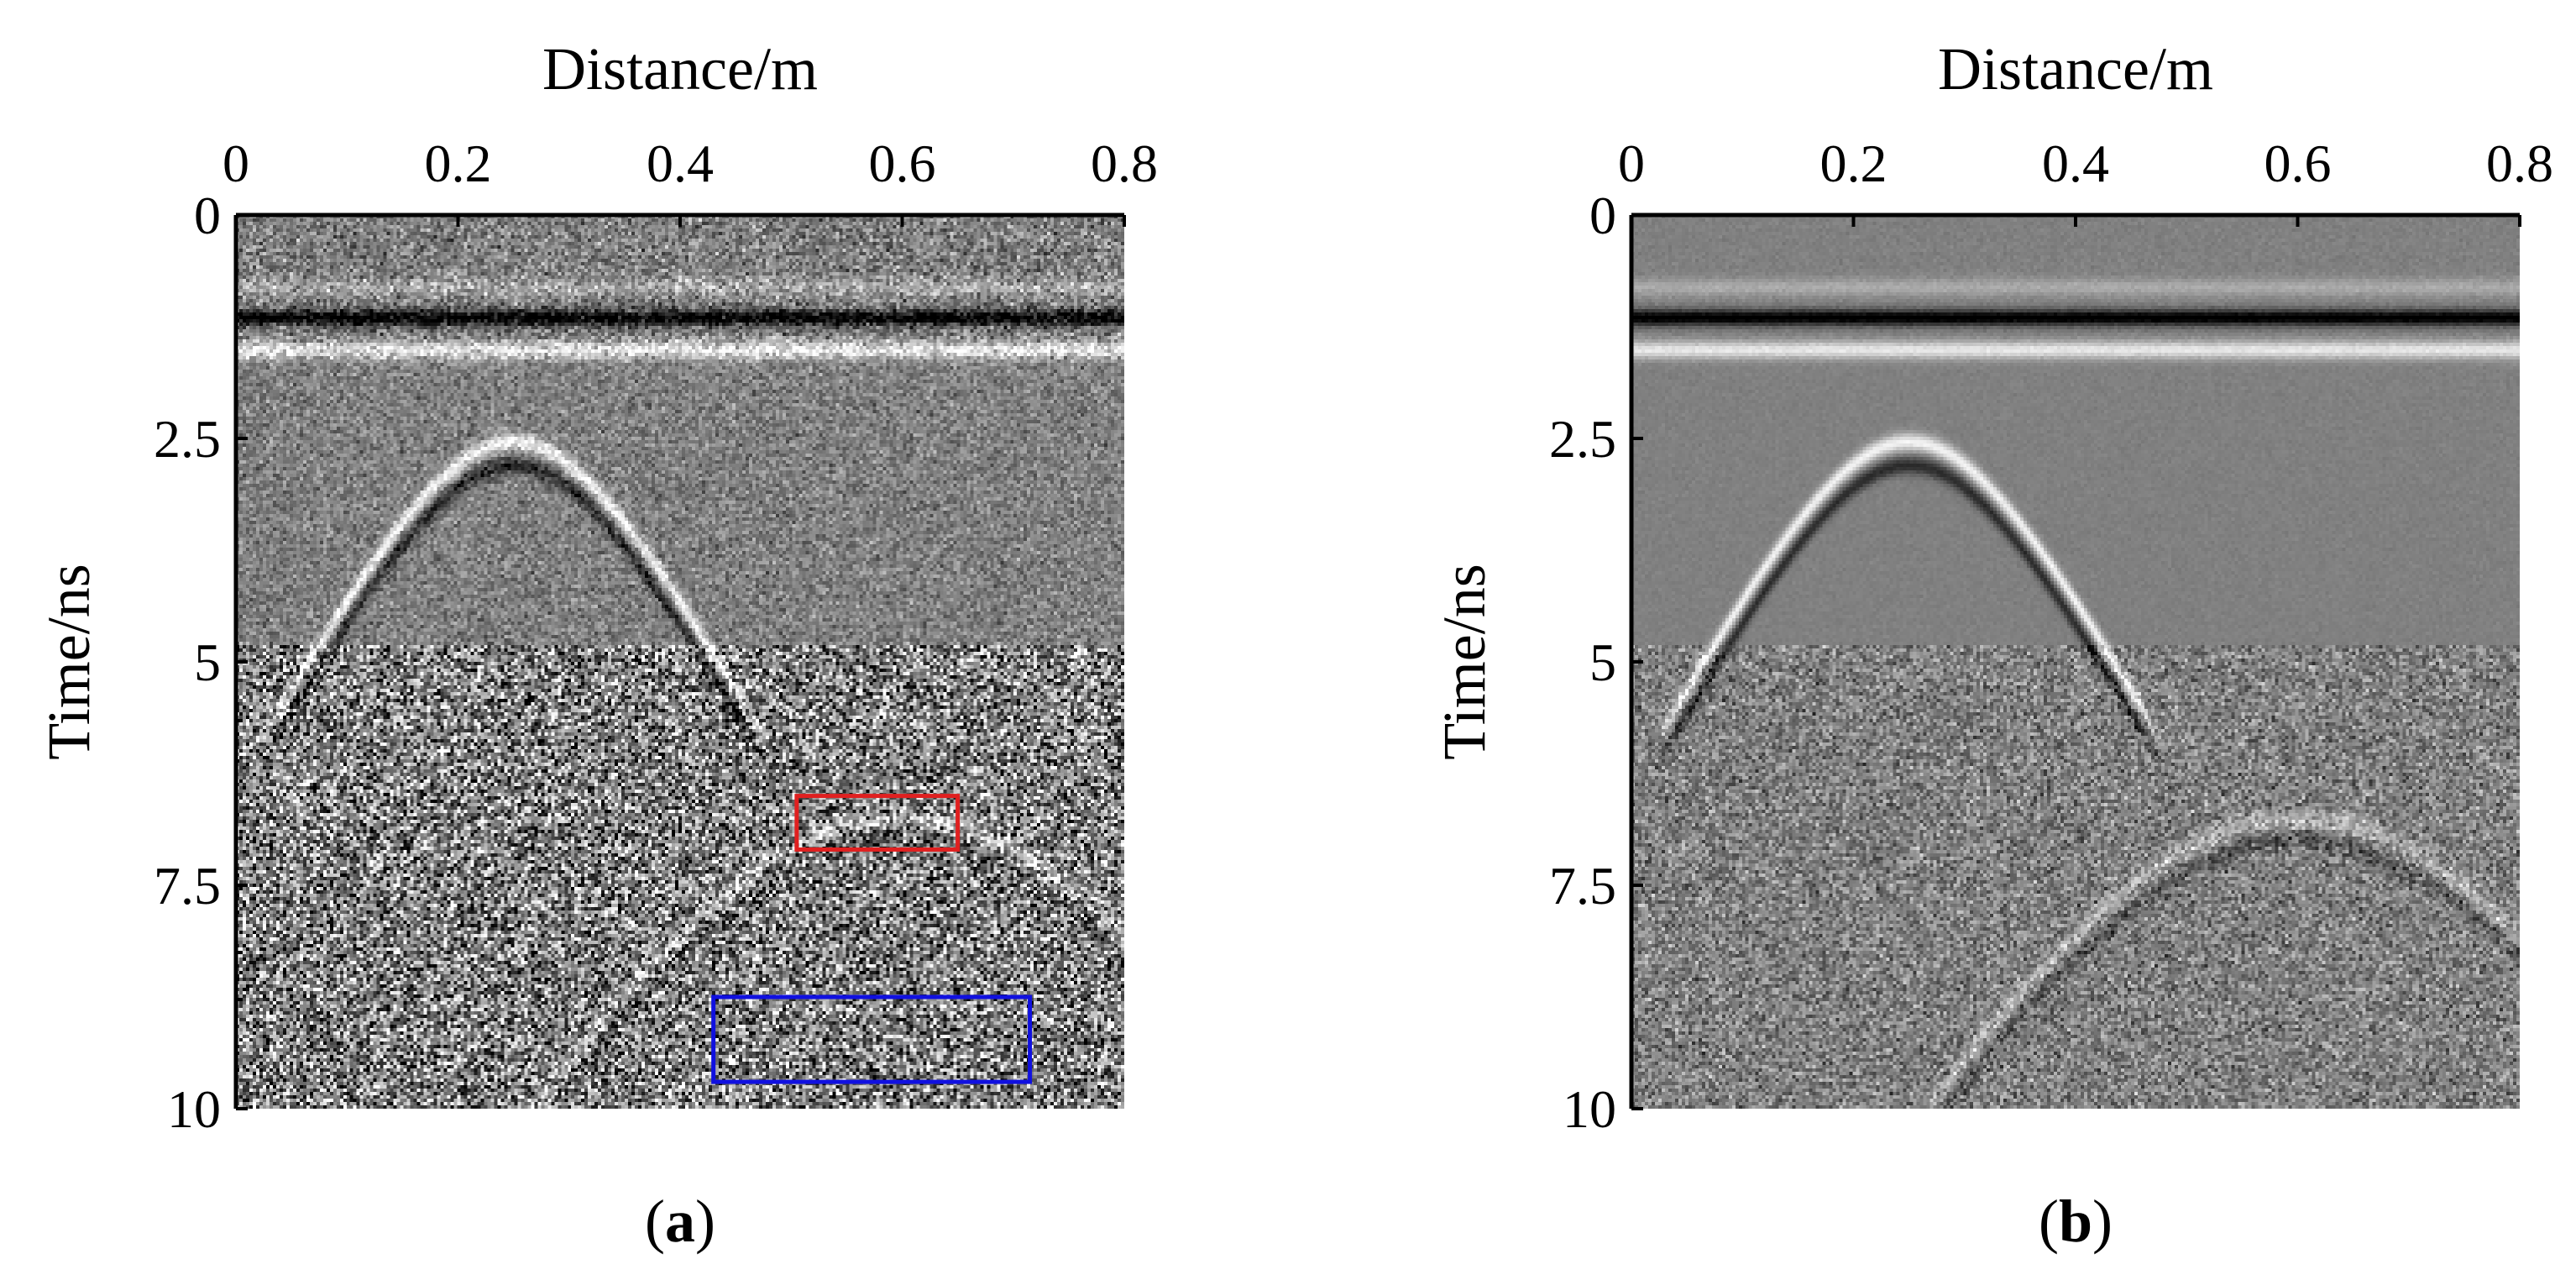 This screenshot has width=2576, height=1275. I want to click on panel-label-a: (a), so click(680, 1222).